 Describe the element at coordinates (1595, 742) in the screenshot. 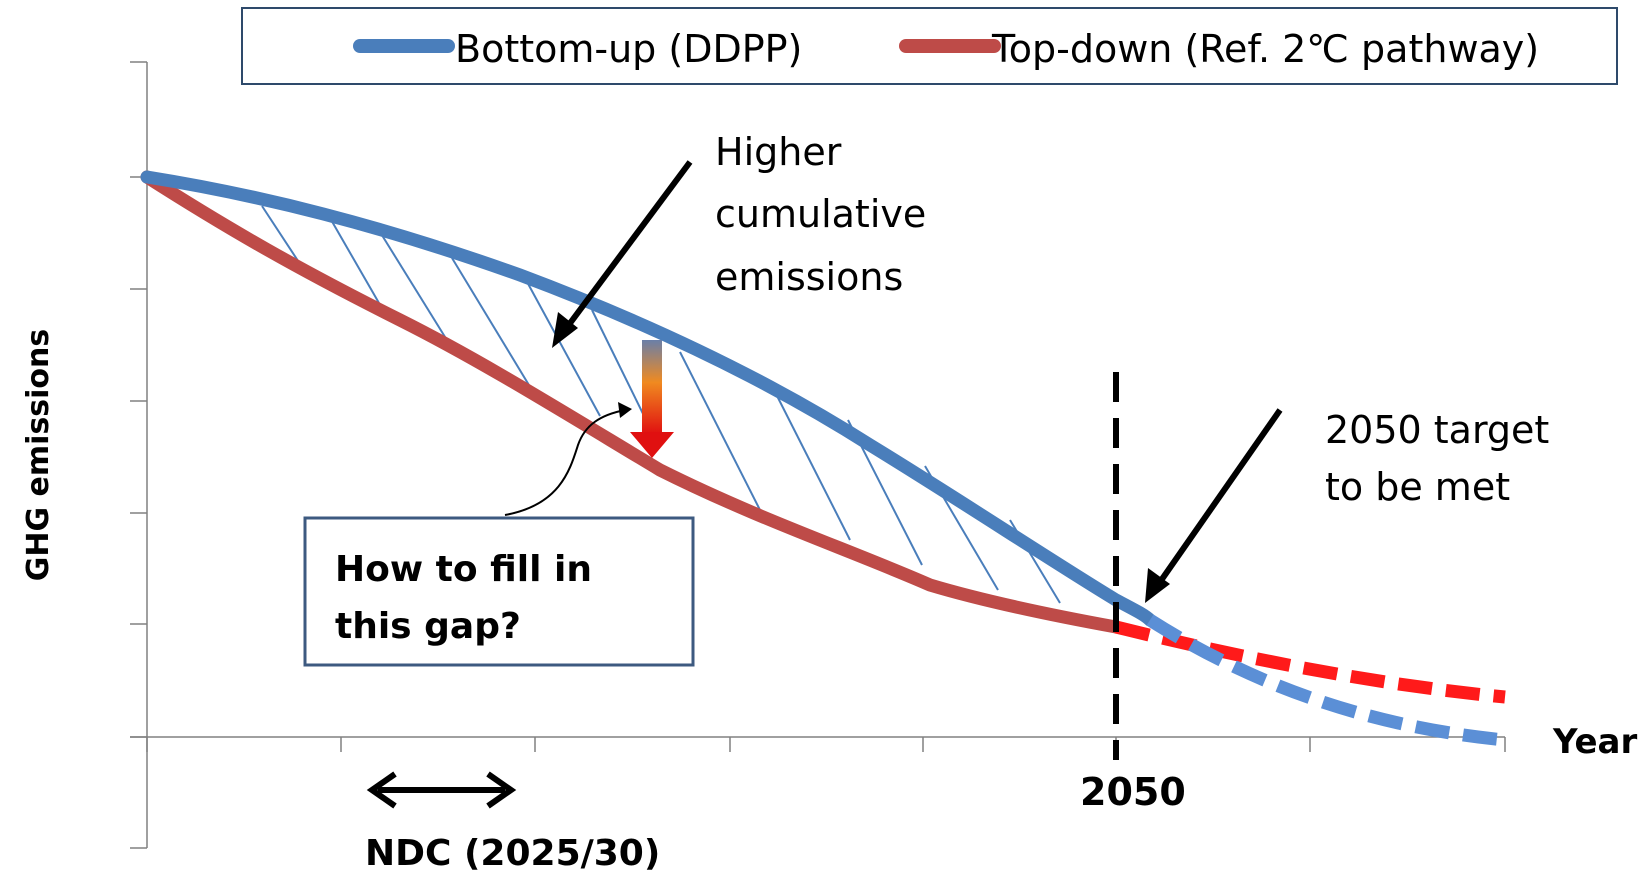

I see `x-axis-label: Year` at that location.